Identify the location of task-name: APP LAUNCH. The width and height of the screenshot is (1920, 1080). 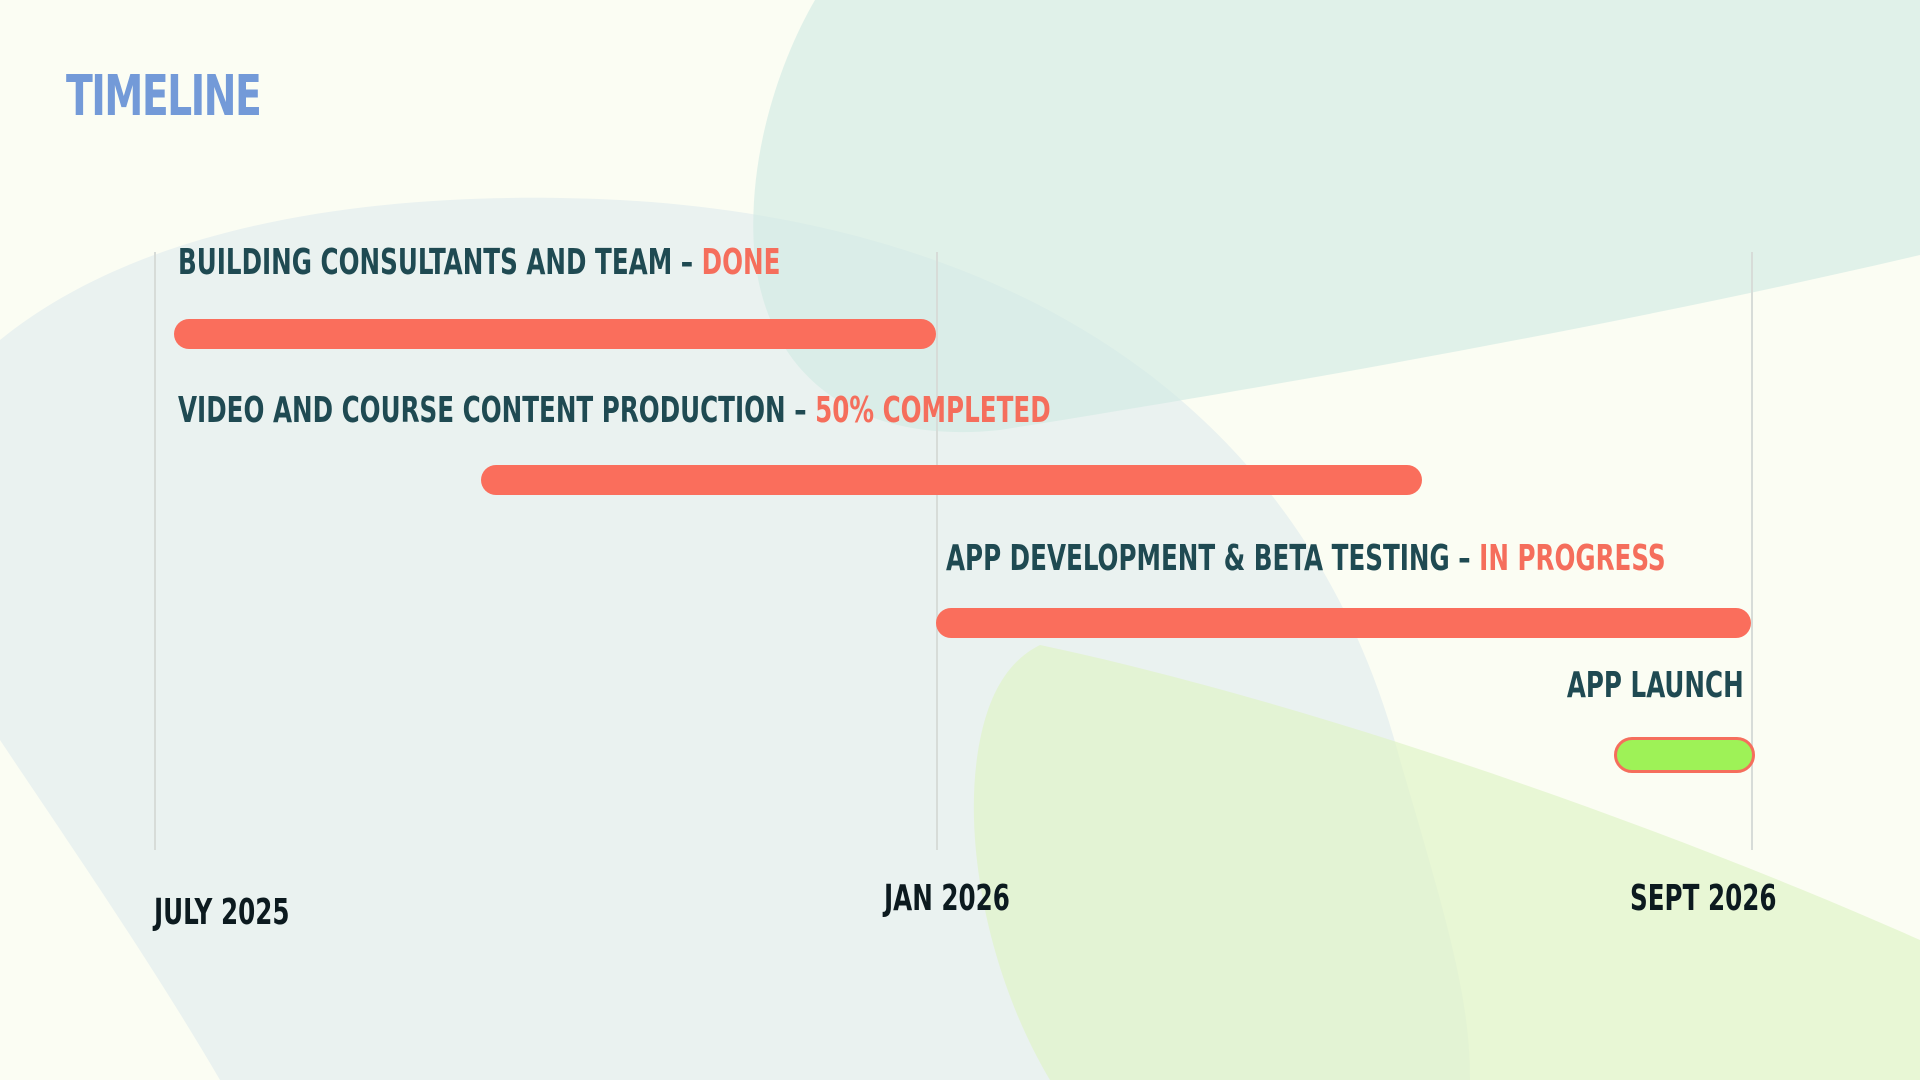
(1655, 685).